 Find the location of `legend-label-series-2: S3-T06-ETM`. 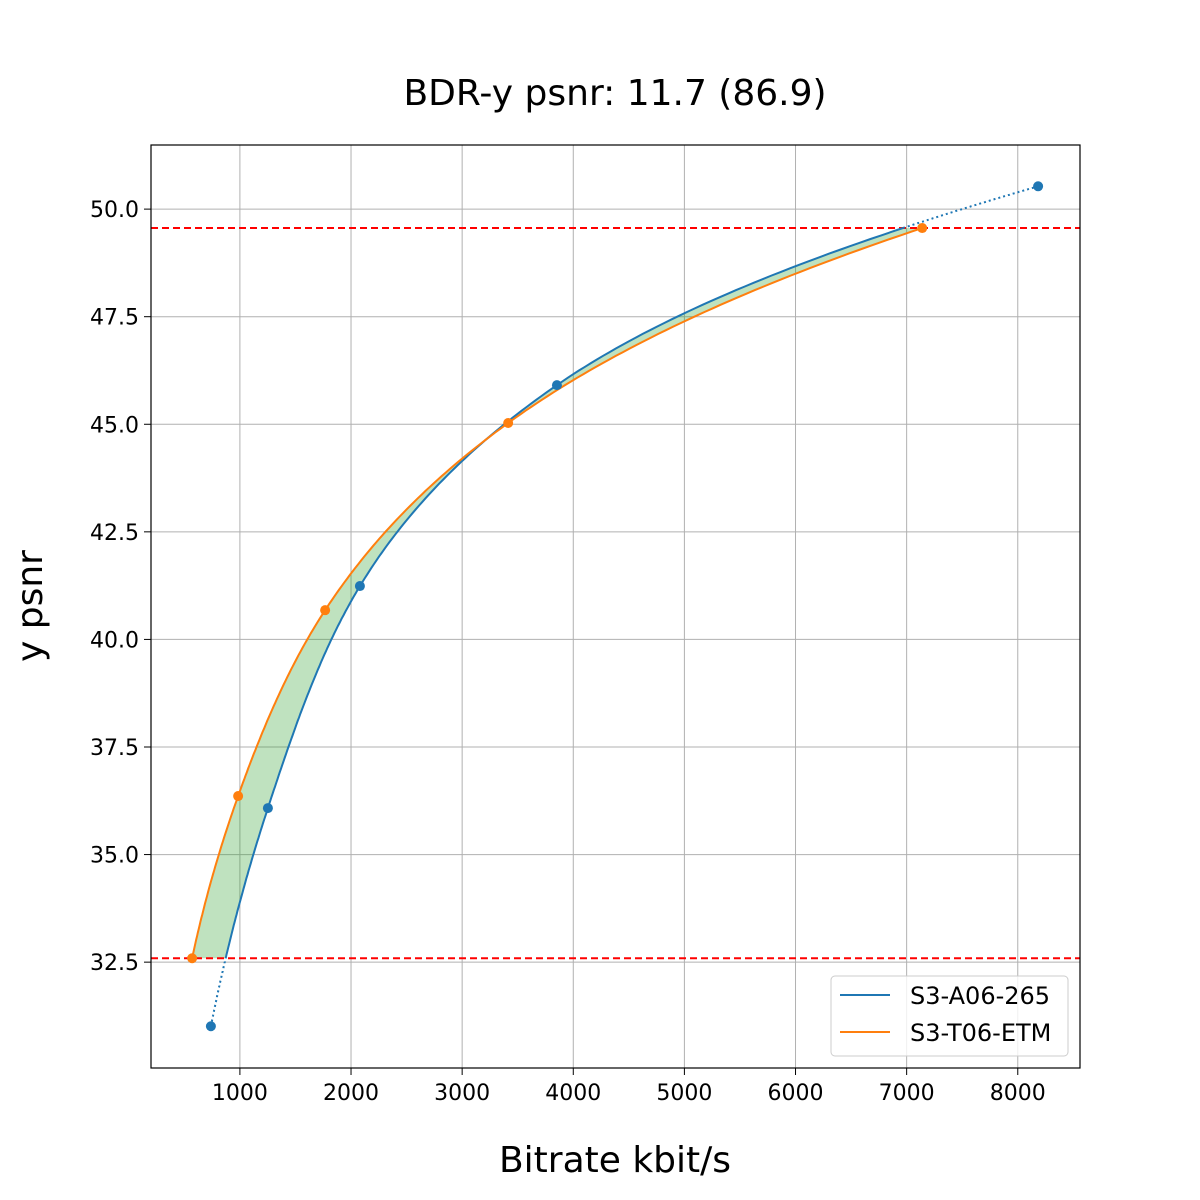

legend-label-series-2: S3-T06-ETM is located at coordinates (980, 1033).